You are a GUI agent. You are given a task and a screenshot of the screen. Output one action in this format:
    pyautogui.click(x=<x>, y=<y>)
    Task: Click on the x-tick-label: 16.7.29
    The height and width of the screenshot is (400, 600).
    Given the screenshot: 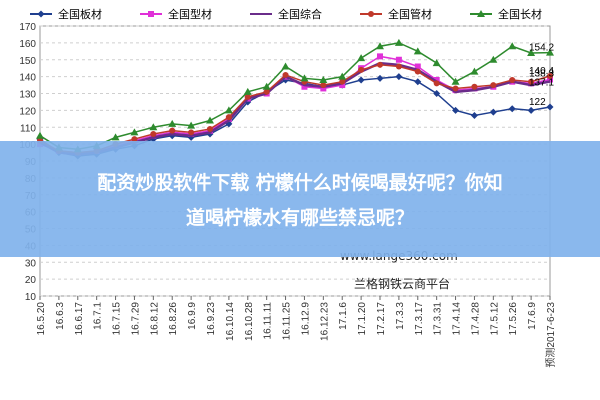 What is the action you would take?
    pyautogui.click(x=135, y=319)
    